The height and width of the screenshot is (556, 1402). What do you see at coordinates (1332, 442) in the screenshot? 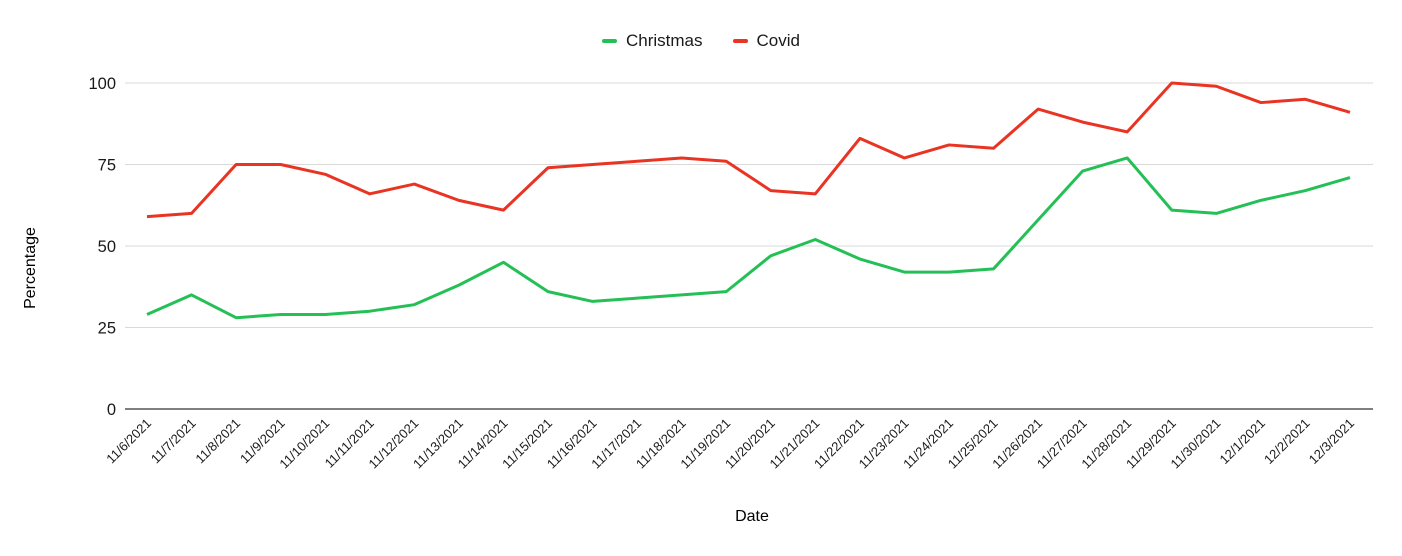
I see `x-tick-label: 12/3/2021` at bounding box center [1332, 442].